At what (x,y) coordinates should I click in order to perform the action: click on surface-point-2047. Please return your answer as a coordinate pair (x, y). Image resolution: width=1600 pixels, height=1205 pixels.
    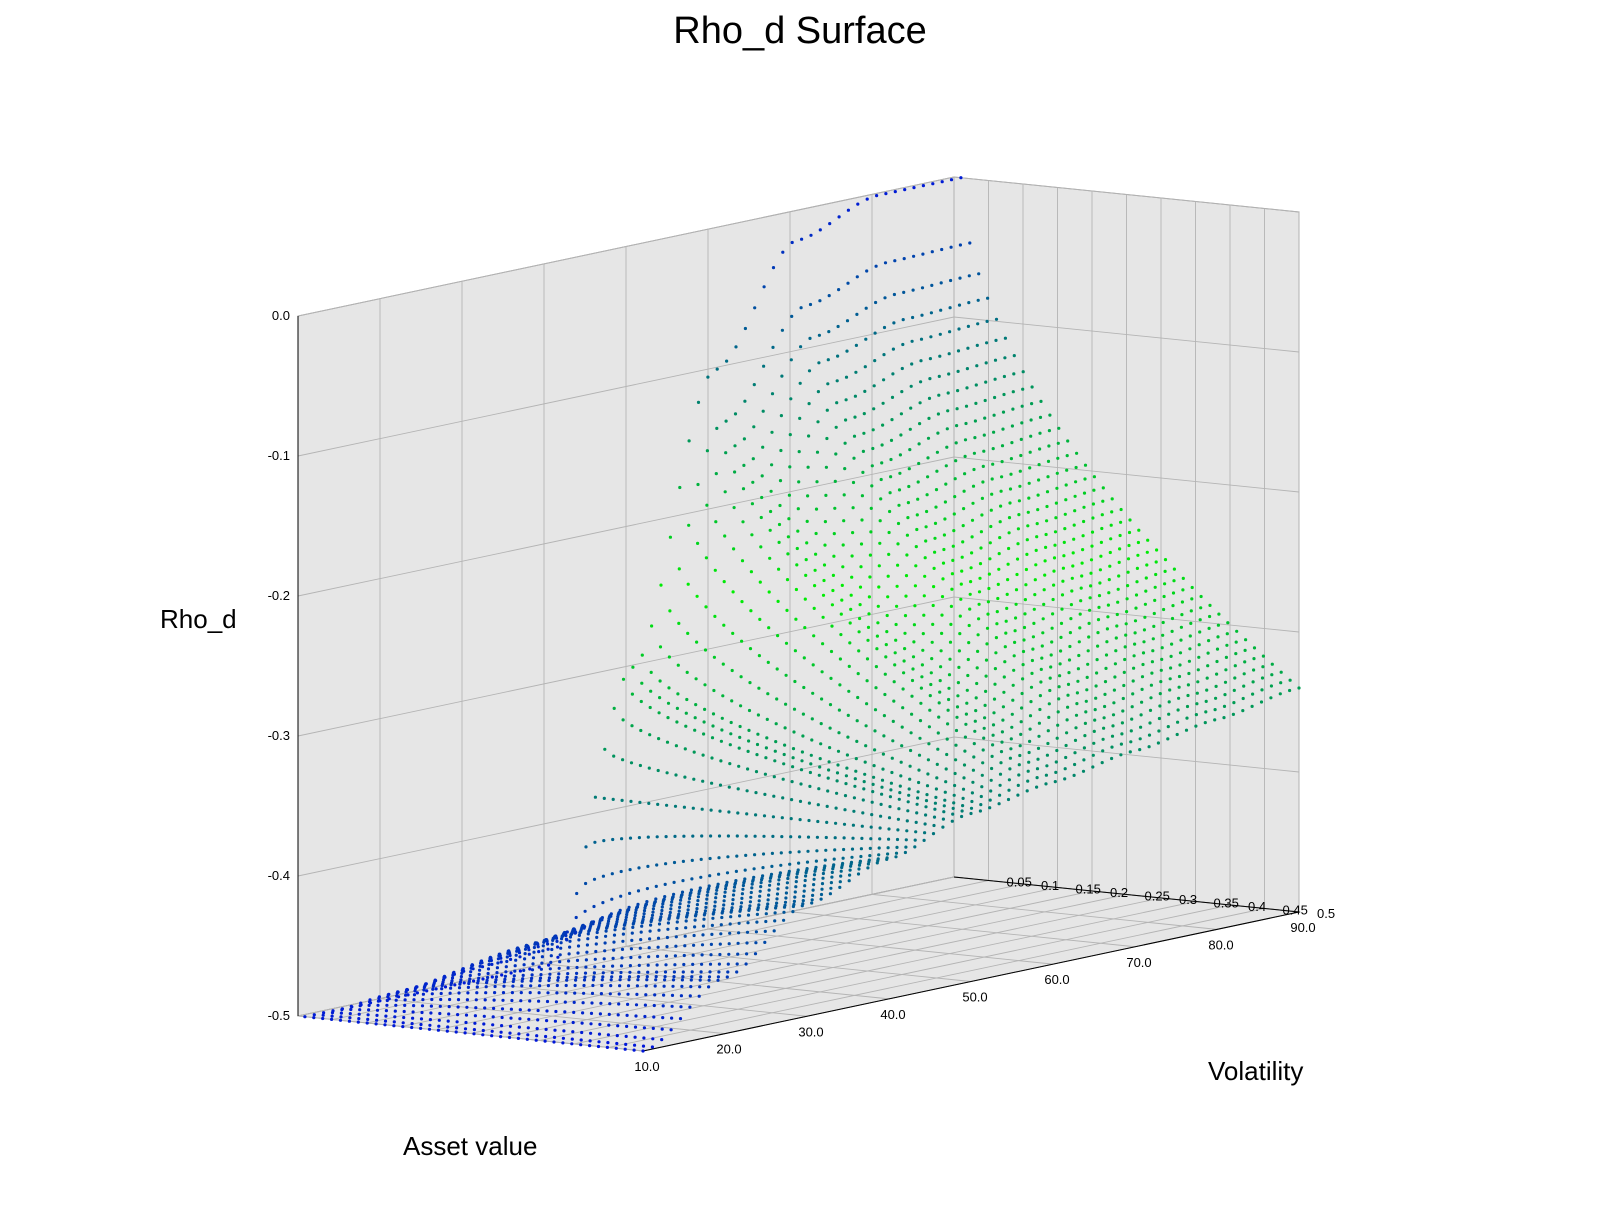
    Looking at the image, I should click on (1107, 642).